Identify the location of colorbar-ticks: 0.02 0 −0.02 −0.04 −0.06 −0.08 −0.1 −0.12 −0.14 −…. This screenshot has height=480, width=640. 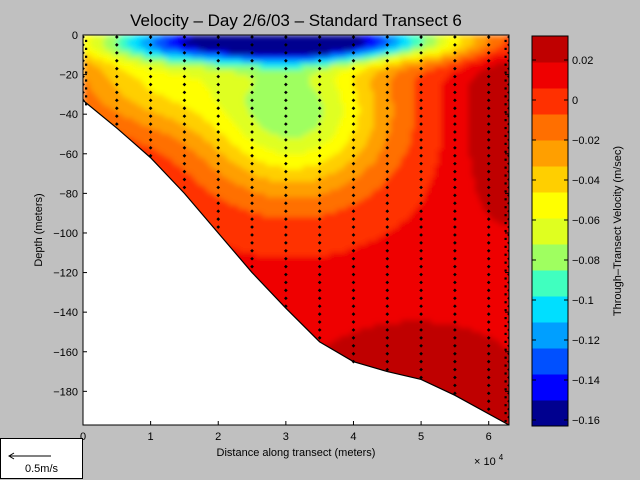
(566, 241).